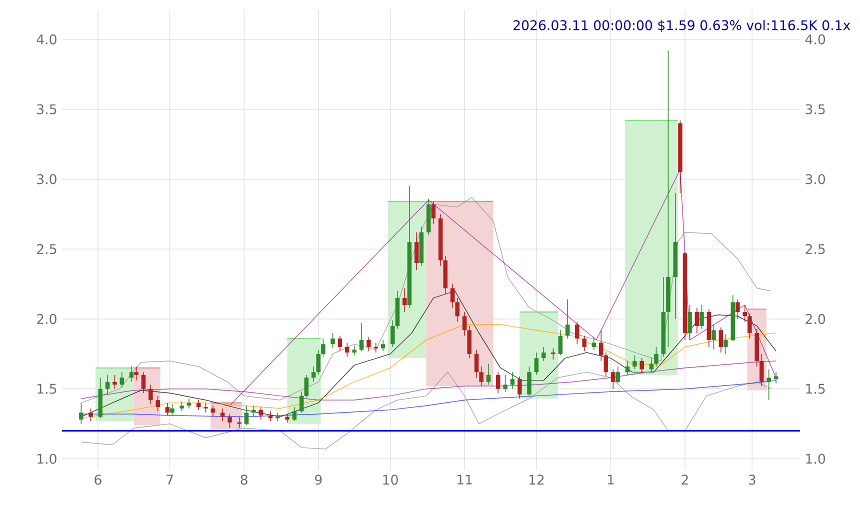  What do you see at coordinates (816, 459) in the screenshot?
I see `y2-tick-label: 1.0` at bounding box center [816, 459].